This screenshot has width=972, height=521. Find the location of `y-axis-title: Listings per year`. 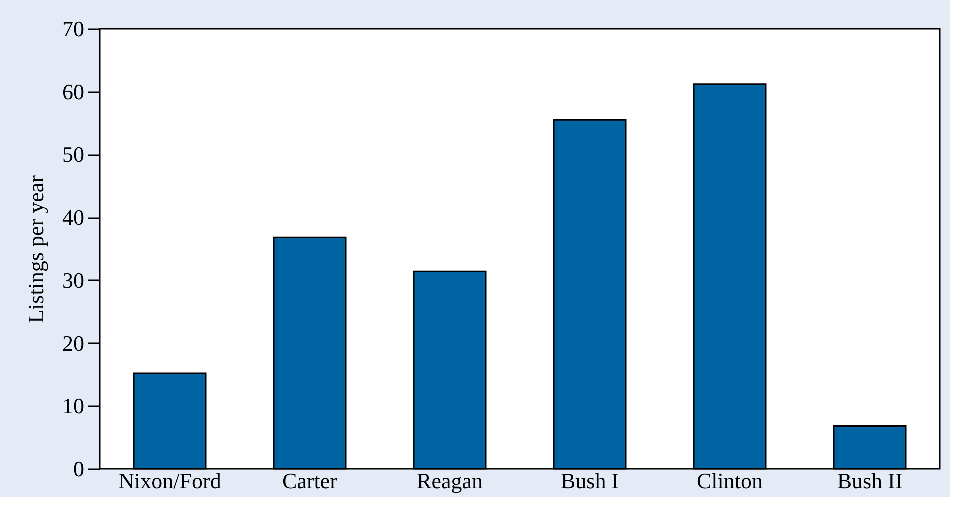

y-axis-title: Listings per year is located at coordinates (36, 249).